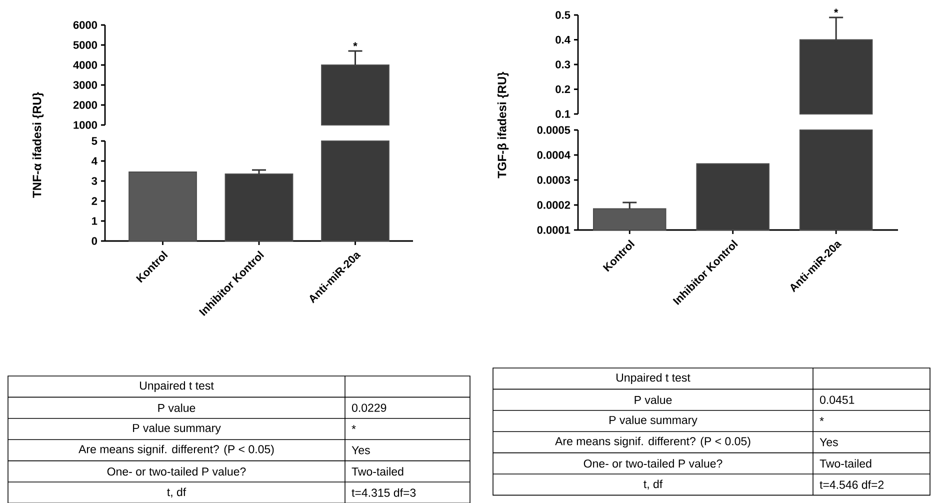 The width and height of the screenshot is (933, 503). What do you see at coordinates (563, 89) in the screenshot?
I see `y-tick-label: 0.2` at bounding box center [563, 89].